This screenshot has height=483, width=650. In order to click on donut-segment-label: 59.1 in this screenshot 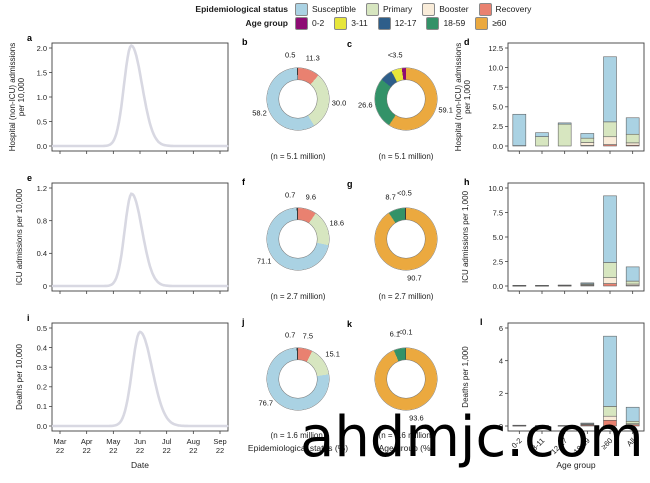, I will do `click(445, 110)`.